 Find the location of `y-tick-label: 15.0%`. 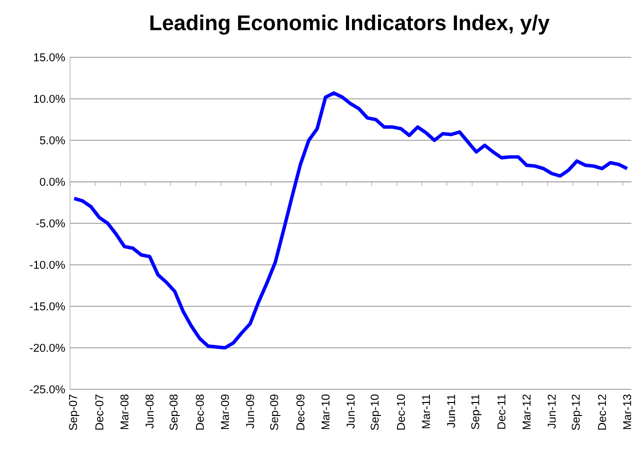

y-tick-label: 15.0% is located at coordinates (49, 57).